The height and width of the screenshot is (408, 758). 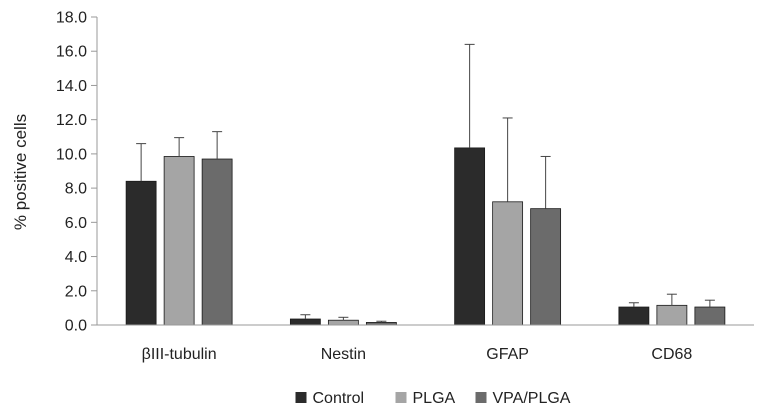 What do you see at coordinates (71, 18) in the screenshot?
I see `y-tick-label: 18.0` at bounding box center [71, 18].